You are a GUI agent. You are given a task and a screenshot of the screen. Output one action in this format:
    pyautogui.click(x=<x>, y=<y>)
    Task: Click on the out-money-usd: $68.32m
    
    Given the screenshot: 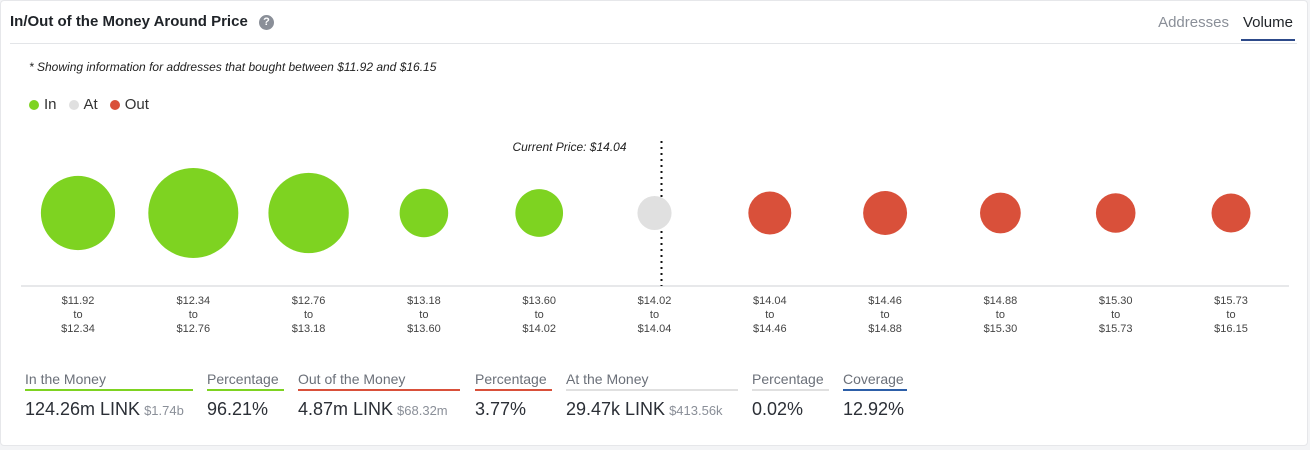 What is the action you would take?
    pyautogui.click(x=422, y=410)
    